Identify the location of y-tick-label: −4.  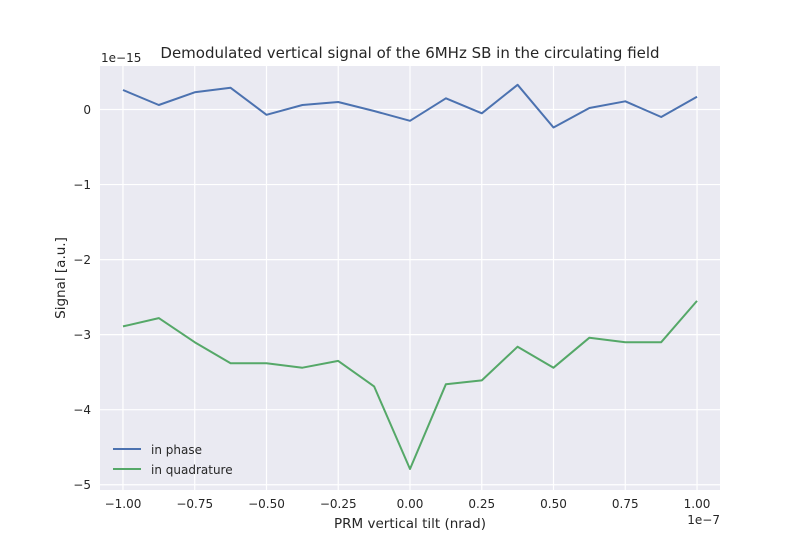
(82, 410).